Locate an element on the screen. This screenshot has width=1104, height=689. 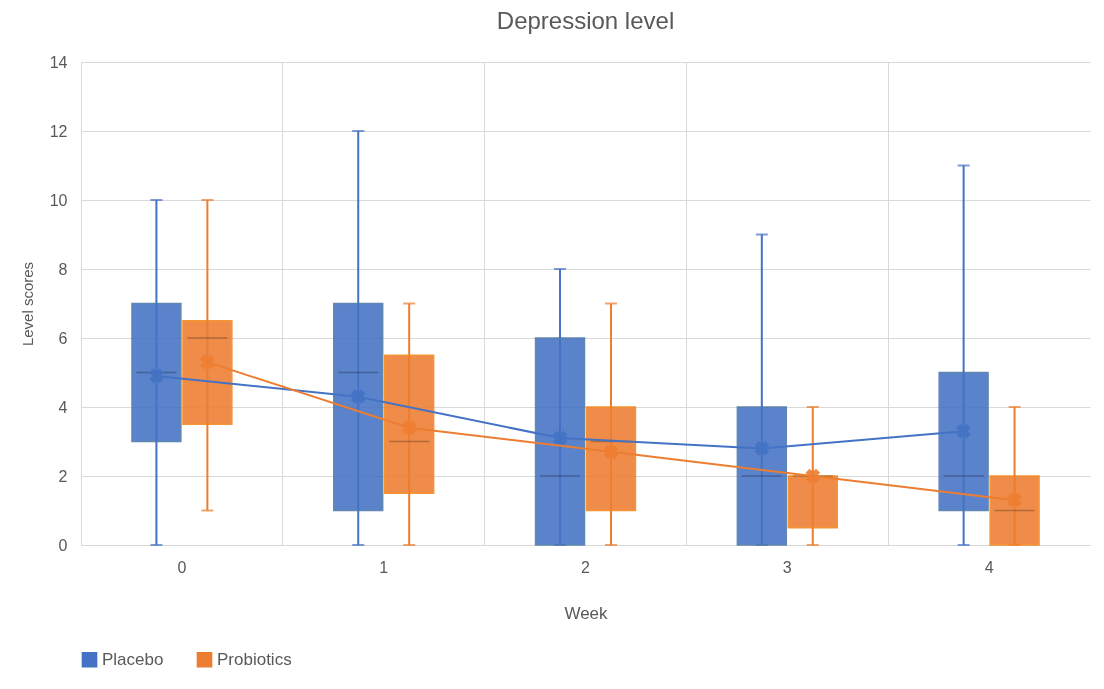
x-tick-label: 4 is located at coordinates (989, 567).